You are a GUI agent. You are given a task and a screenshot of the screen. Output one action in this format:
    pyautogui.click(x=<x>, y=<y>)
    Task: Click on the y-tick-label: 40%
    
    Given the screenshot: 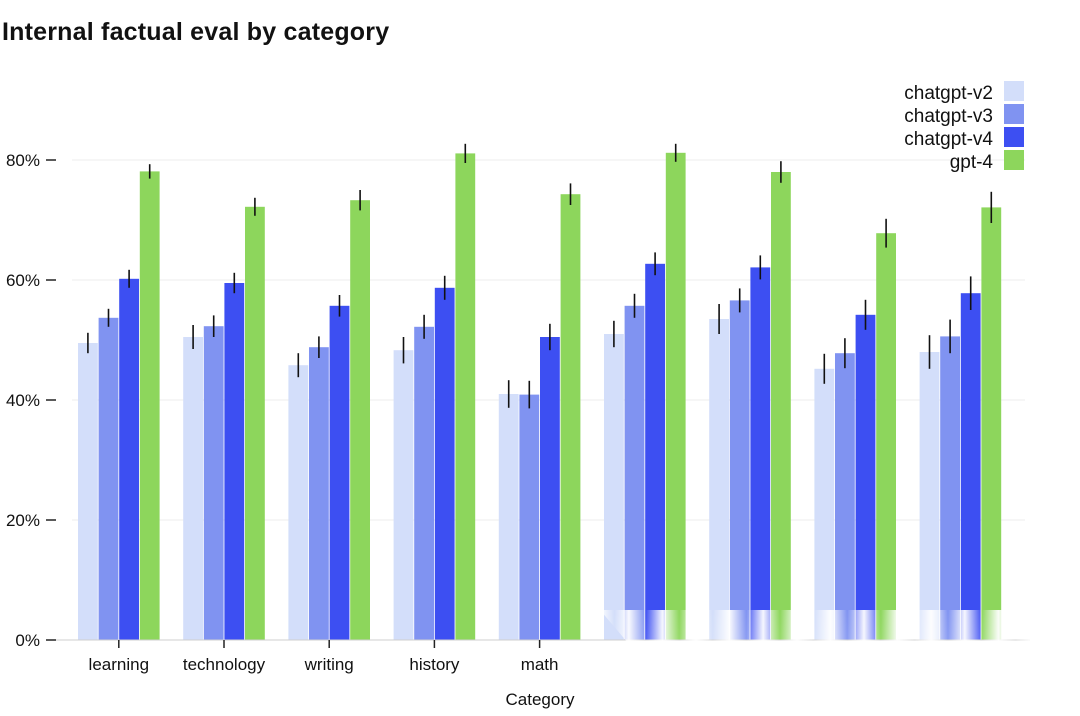 What is the action you would take?
    pyautogui.click(x=23, y=400)
    